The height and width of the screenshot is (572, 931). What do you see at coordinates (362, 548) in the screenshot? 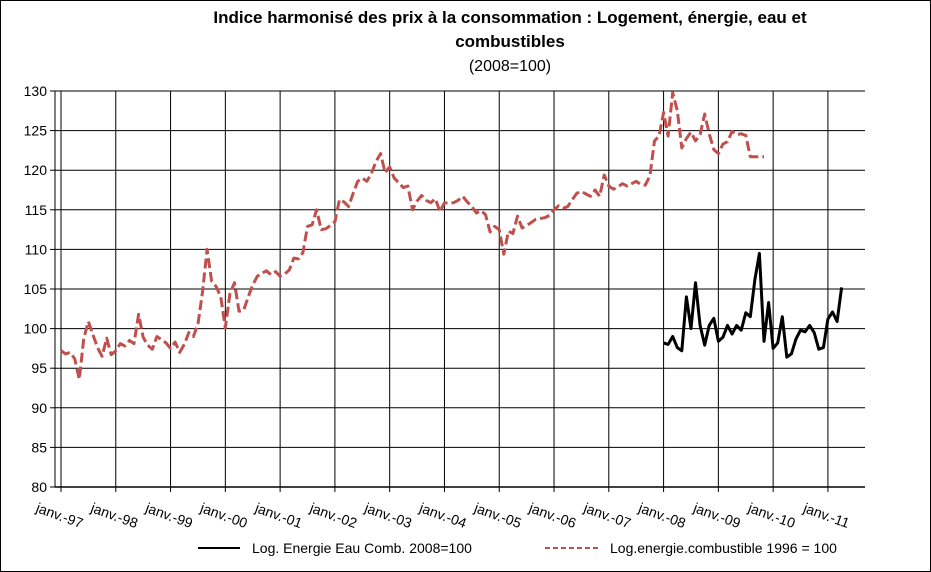
I see `legend-label-0: Log. Energie Eau Comb. 2008=100` at bounding box center [362, 548].